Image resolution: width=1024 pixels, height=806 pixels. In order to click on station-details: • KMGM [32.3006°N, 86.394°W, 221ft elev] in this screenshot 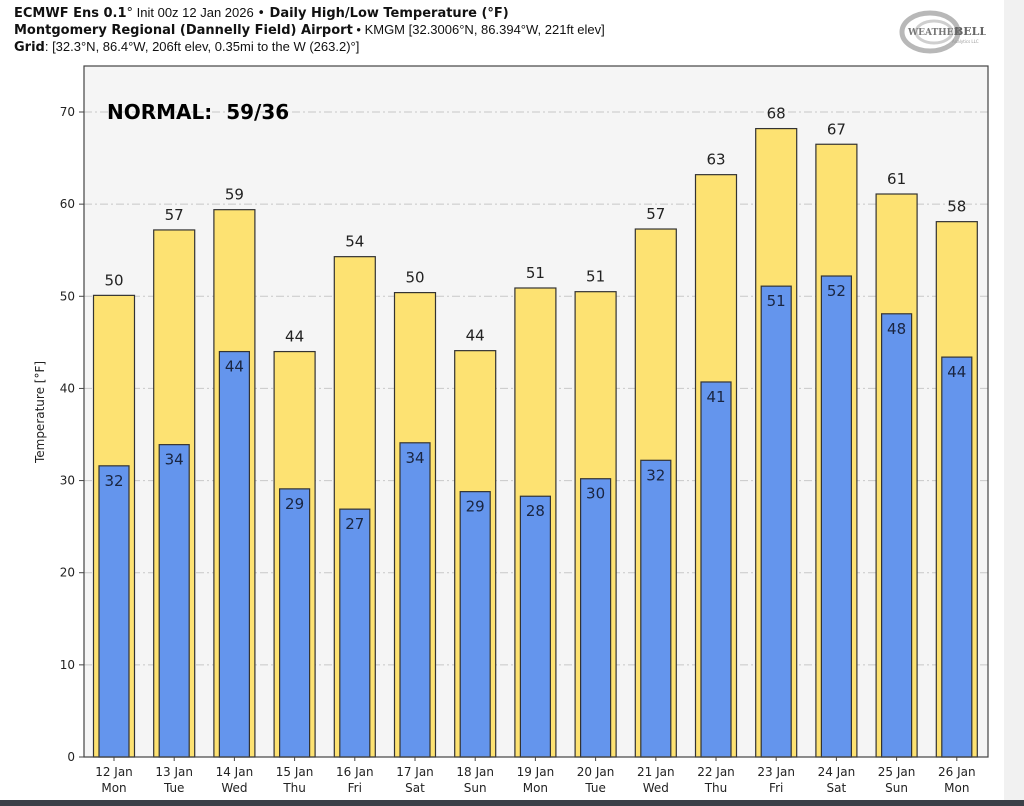, I will do `click(478, 29)`.